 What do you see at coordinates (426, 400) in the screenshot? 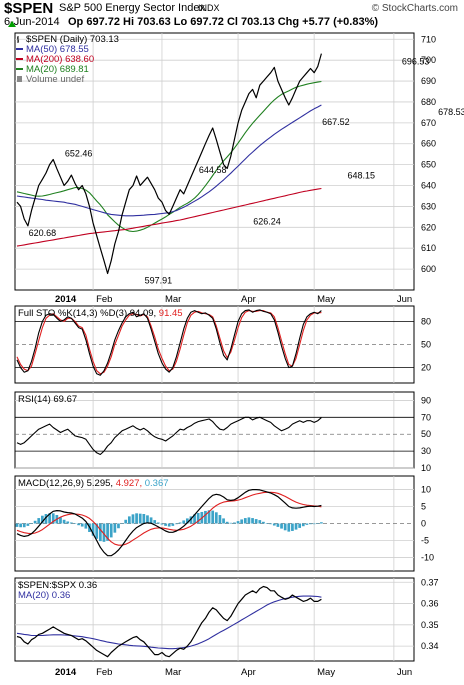
I see `y-tick-label: 90` at bounding box center [426, 400].